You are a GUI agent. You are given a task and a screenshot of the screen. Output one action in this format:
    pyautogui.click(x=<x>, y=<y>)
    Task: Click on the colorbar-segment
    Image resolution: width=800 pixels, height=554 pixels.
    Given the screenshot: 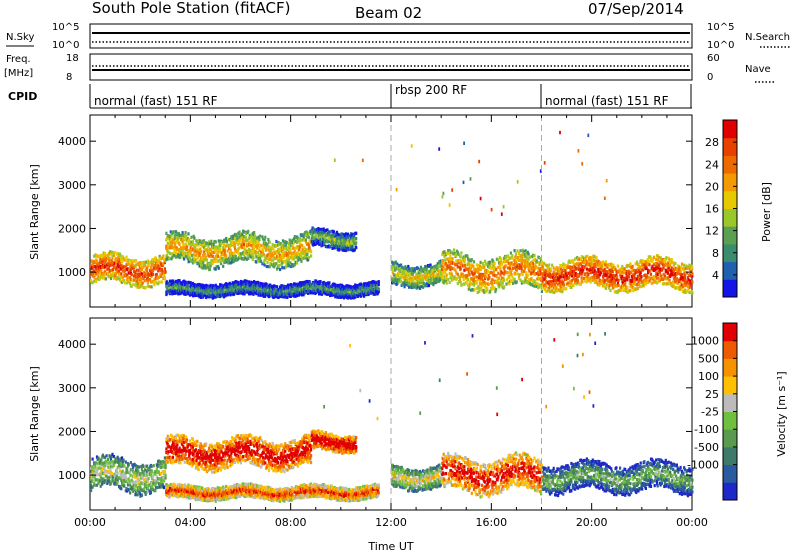 What is the action you would take?
    pyautogui.click(x=730, y=253)
    